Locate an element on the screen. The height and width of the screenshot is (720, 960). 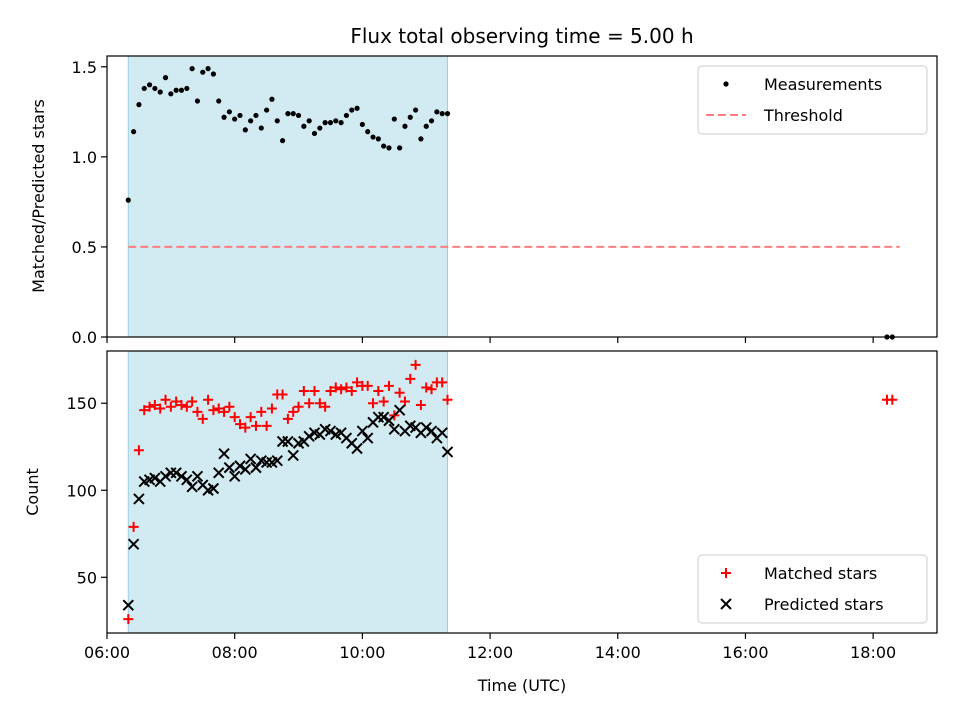
x-axis-label: Time (UTC) is located at coordinates (521, 685).